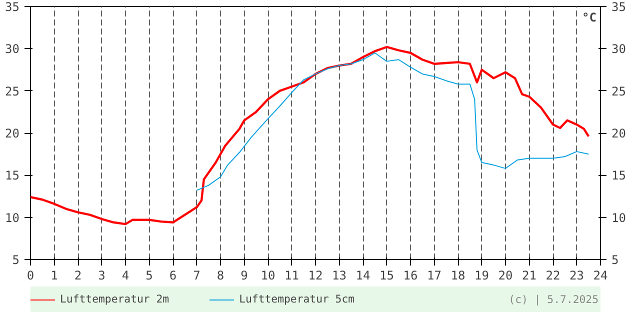  I want to click on x-tick-label: 12, so click(315, 275).